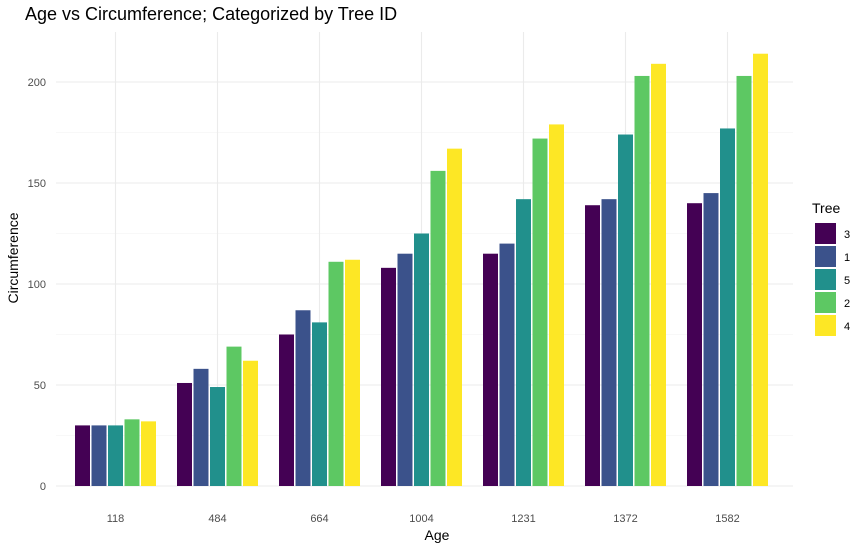 This screenshot has height=551, width=866. Describe the element at coordinates (831, 268) in the screenshot. I see `legend: Tree 3 1 5 2 4` at that location.